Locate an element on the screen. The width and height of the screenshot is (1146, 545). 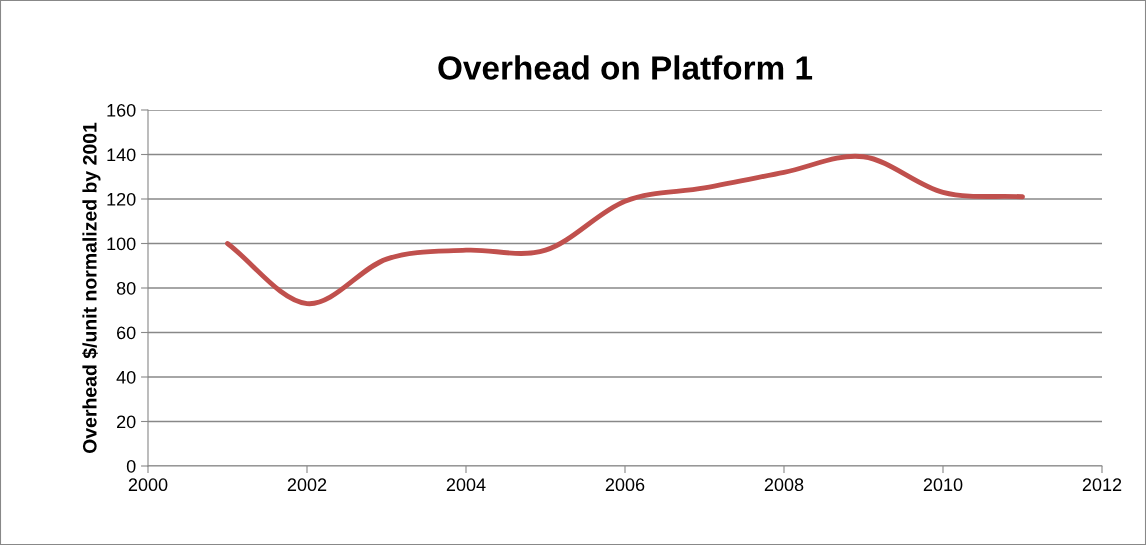
x-tick-label: 2012 is located at coordinates (1102, 485).